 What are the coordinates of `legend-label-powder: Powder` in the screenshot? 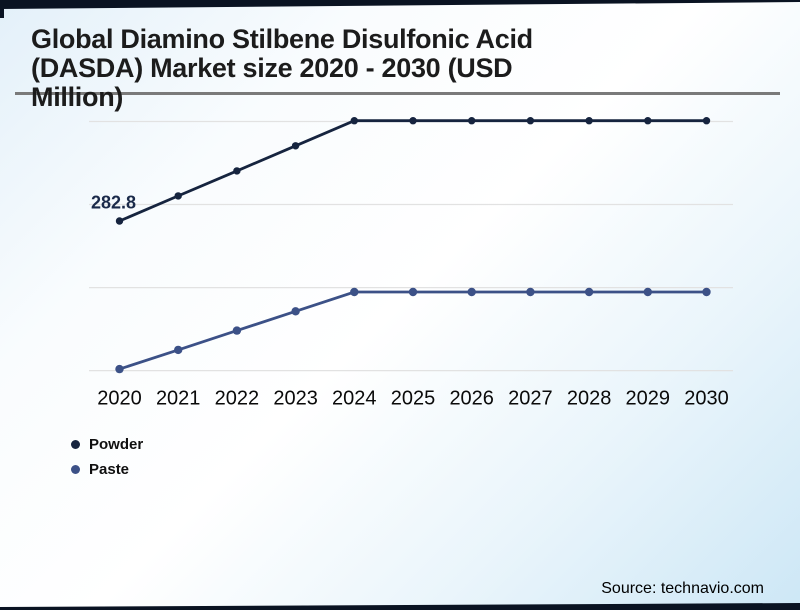 It's located at (116, 444).